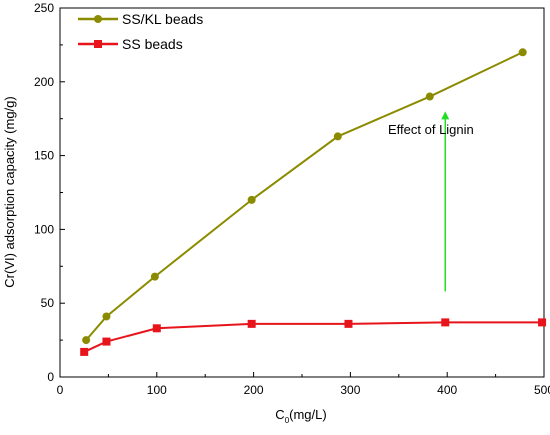 The width and height of the screenshot is (550, 435). What do you see at coordinates (287, 420) in the screenshot?
I see `x-axis-label-subscript: 0` at bounding box center [287, 420].